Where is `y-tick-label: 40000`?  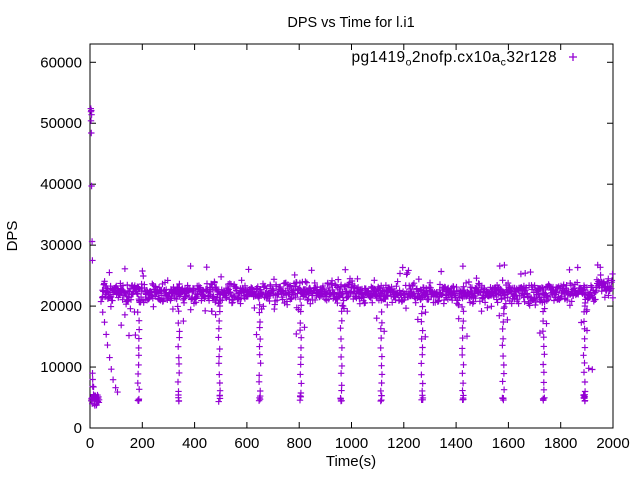 y-tick-label: 40000 is located at coordinates (61, 184).